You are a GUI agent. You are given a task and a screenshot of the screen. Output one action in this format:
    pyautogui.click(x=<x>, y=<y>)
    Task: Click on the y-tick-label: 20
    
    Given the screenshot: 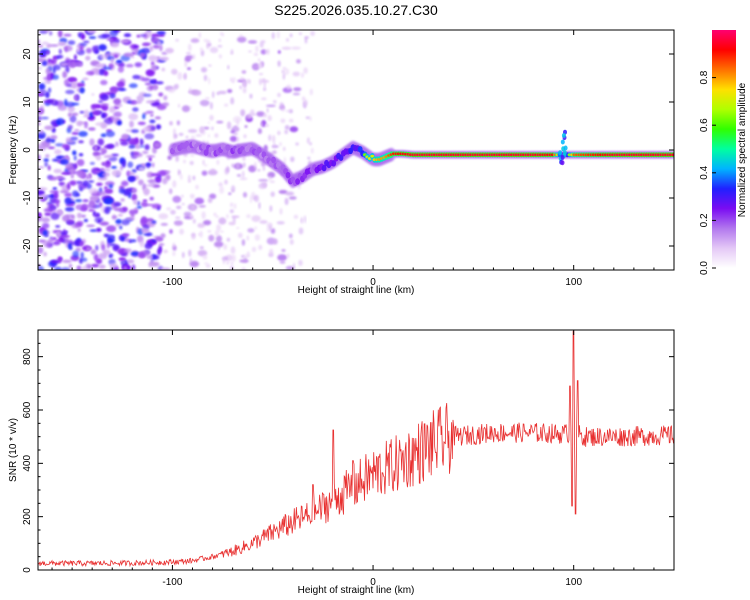 What is the action you would take?
    pyautogui.click(x=27, y=54)
    